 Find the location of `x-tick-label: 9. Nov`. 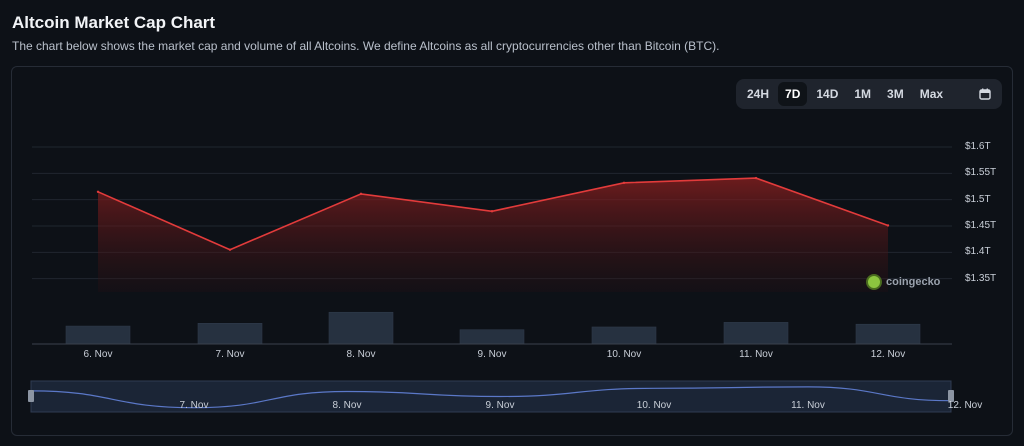

x-tick-label: 9. Nov is located at coordinates (492, 354).